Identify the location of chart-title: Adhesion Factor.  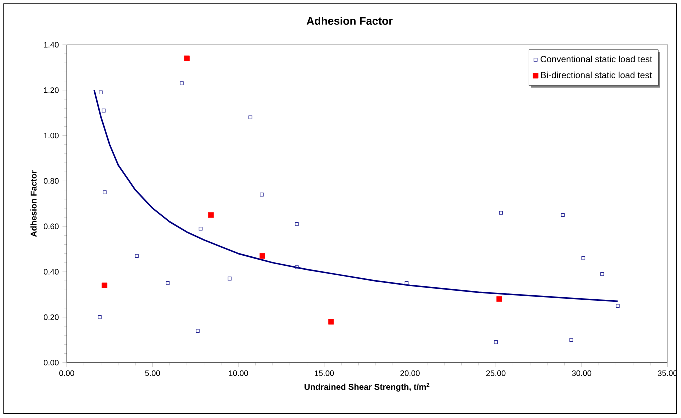
(349, 21).